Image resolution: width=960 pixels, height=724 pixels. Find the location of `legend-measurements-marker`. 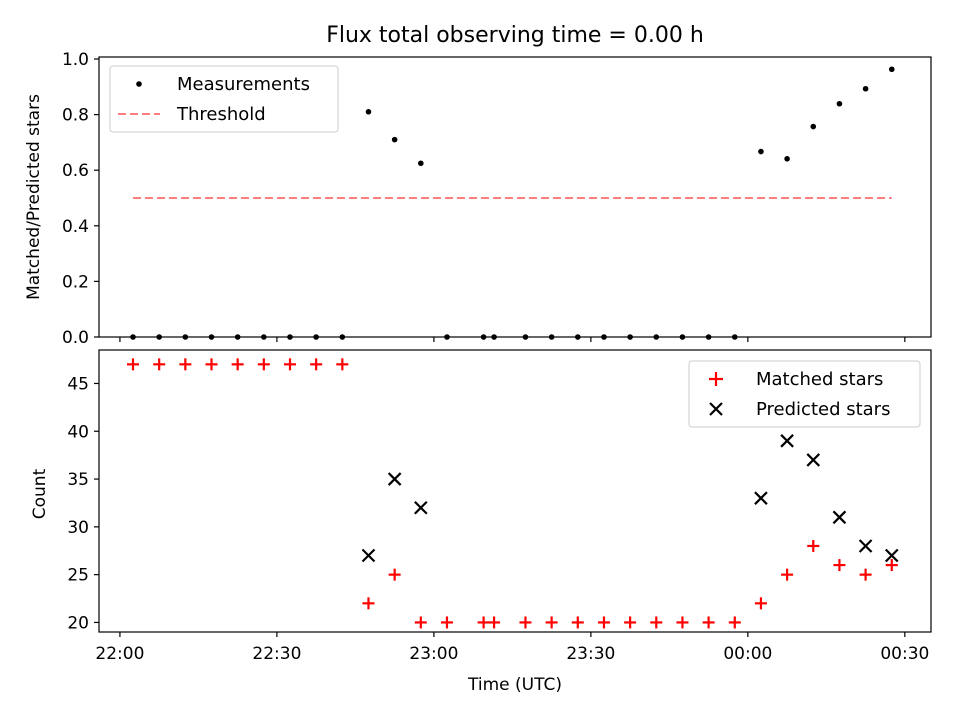

legend-measurements-marker is located at coordinates (139, 84).